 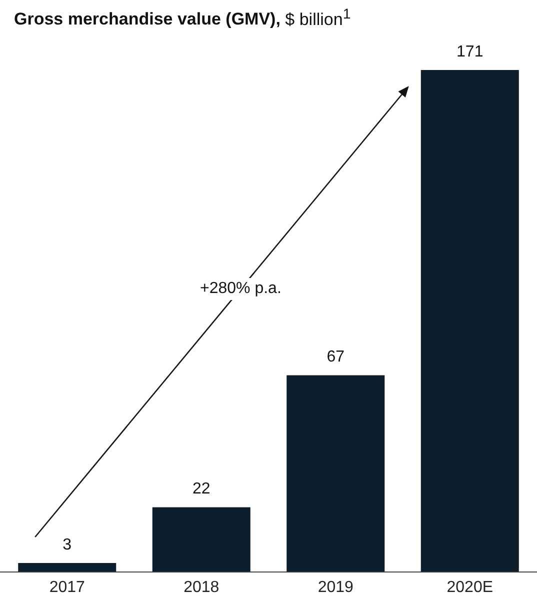 What do you see at coordinates (470, 587) in the screenshot?
I see `x-tick-label: 2020E` at bounding box center [470, 587].